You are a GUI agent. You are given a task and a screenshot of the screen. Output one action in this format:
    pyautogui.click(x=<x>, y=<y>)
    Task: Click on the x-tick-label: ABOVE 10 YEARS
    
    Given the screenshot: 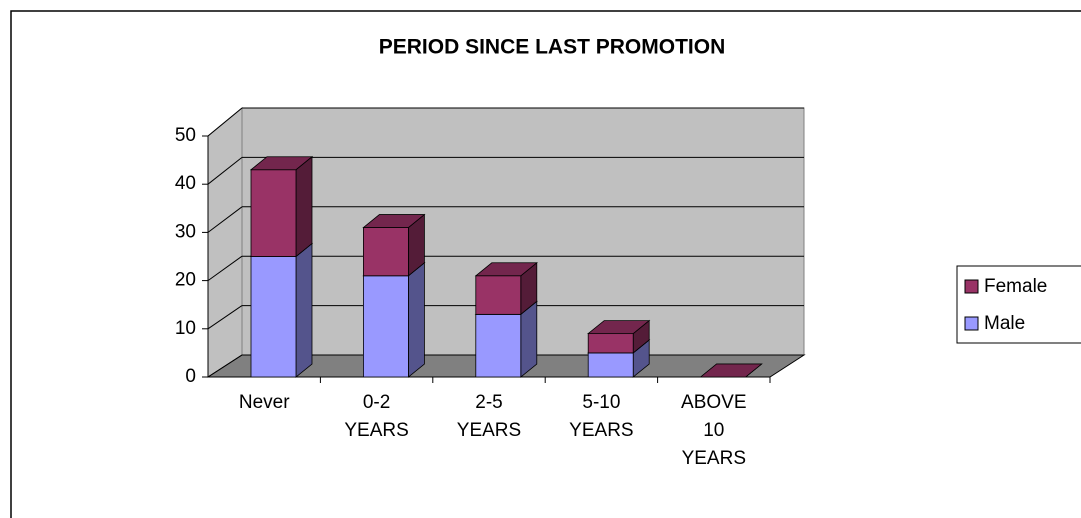 What is the action you would take?
    pyautogui.click(x=714, y=430)
    